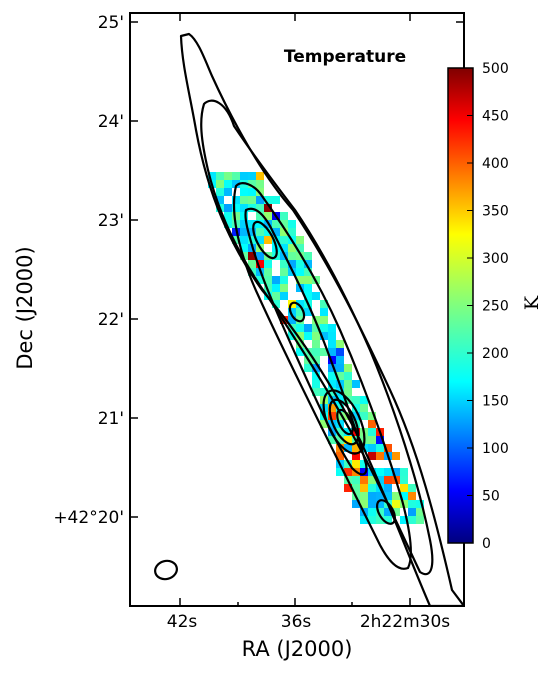 The width and height of the screenshot is (548, 676). I want to click on x-axis-label: RA (J2000), so click(297, 649).